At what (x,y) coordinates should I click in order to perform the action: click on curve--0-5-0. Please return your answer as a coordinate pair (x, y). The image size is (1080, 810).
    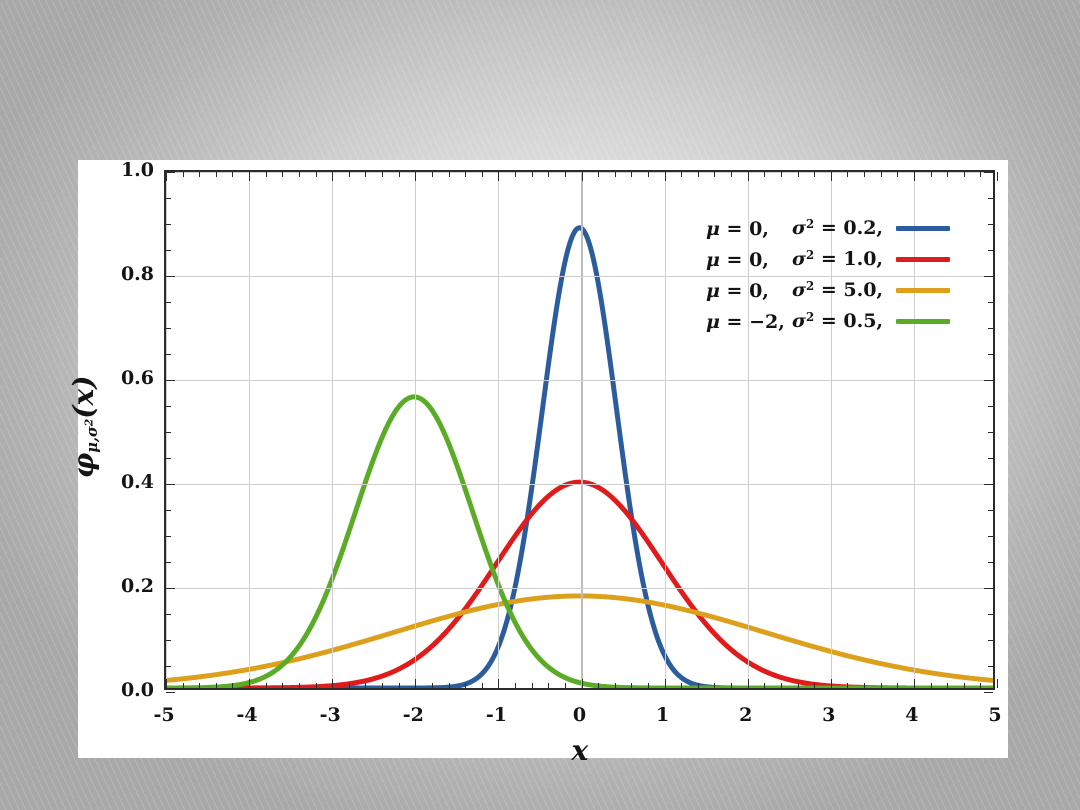
    Looking at the image, I should click on (579, 638).